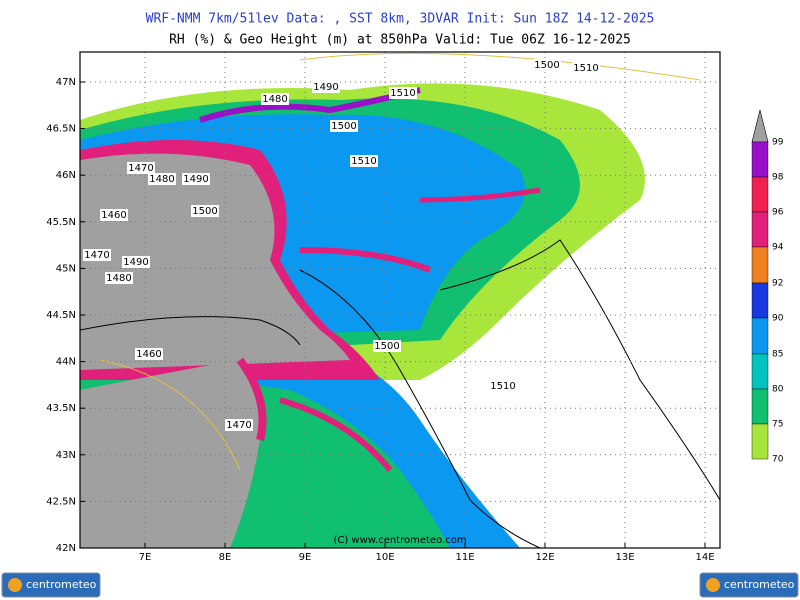 This screenshot has height=600, width=800. I want to click on colorbar-label: 85, so click(777, 355).